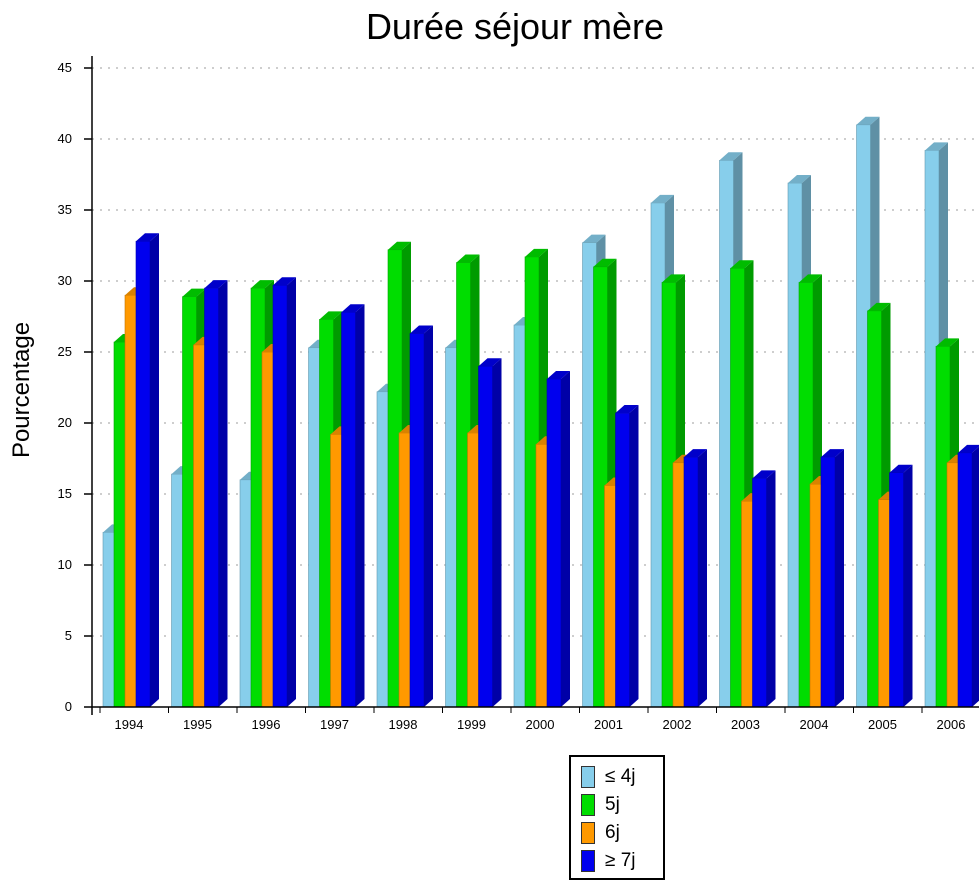  I want to click on y-tick-label: 20, so click(65, 422).